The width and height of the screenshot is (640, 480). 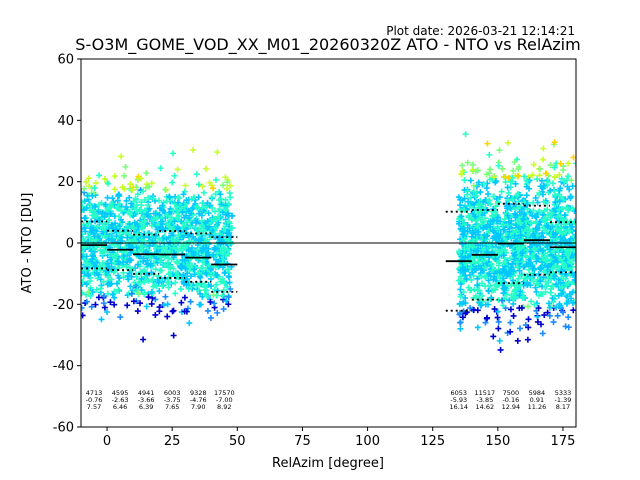 What do you see at coordinates (94, 400) in the screenshot?
I see `bin-mean-label: -0.76` at bounding box center [94, 400].